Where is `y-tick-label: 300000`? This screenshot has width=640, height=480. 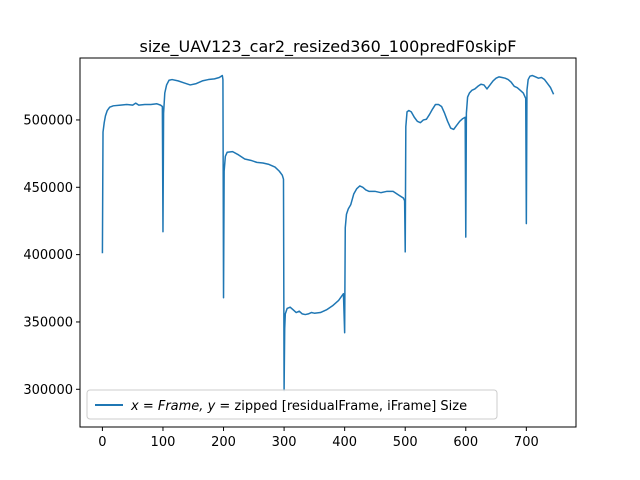
y-tick-label: 300000 is located at coordinates (48, 390).